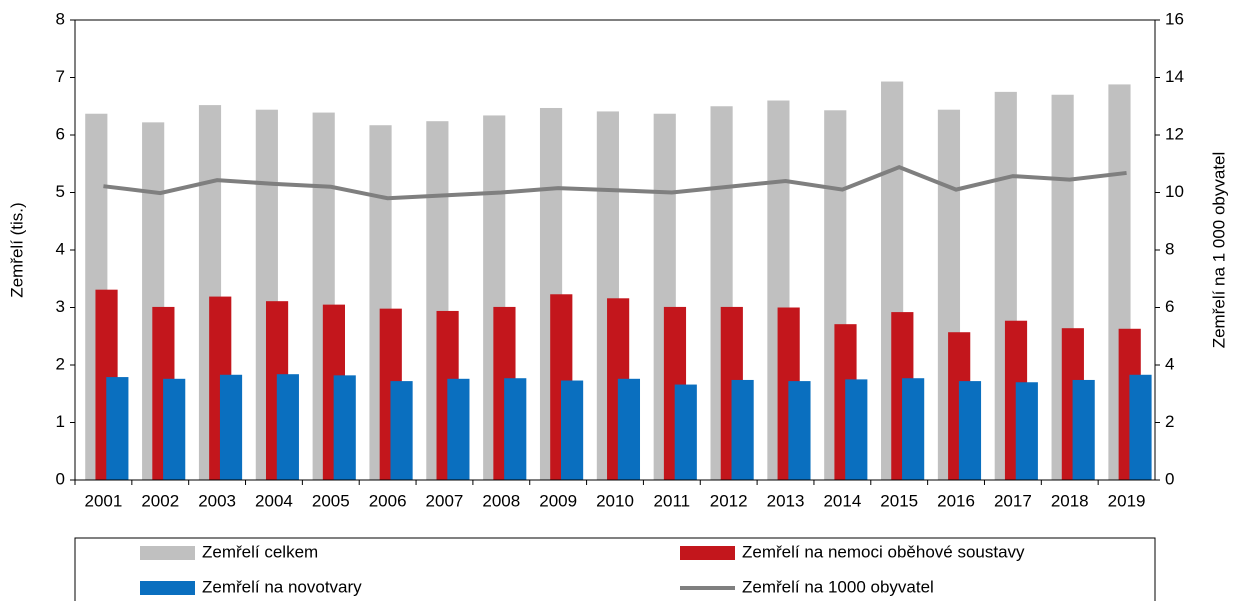  I want to click on legend-label: Zemřelí celkem, so click(260, 551).